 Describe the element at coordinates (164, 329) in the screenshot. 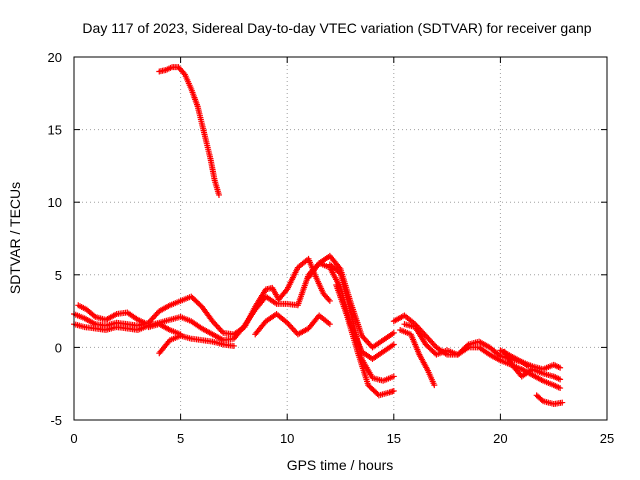

I see `series-sat-f` at that location.